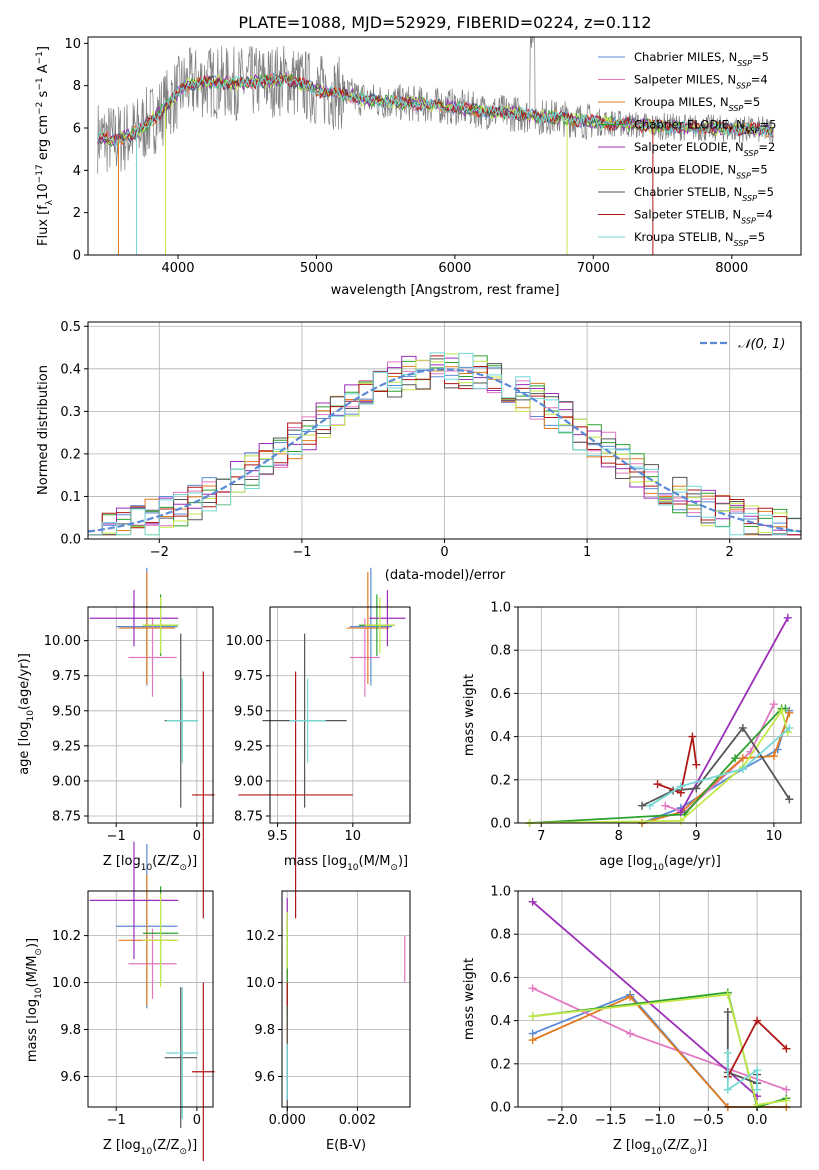 This screenshot has height=1170, width=819. Describe the element at coordinates (159, 552) in the screenshot. I see `x-tick-label: −2` at that location.